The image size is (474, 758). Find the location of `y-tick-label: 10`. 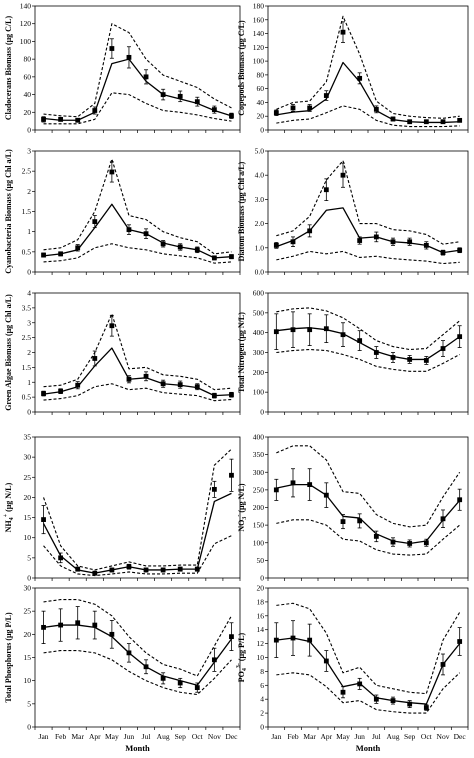

y-tick-label: 10 is located at coordinates (261, 657).